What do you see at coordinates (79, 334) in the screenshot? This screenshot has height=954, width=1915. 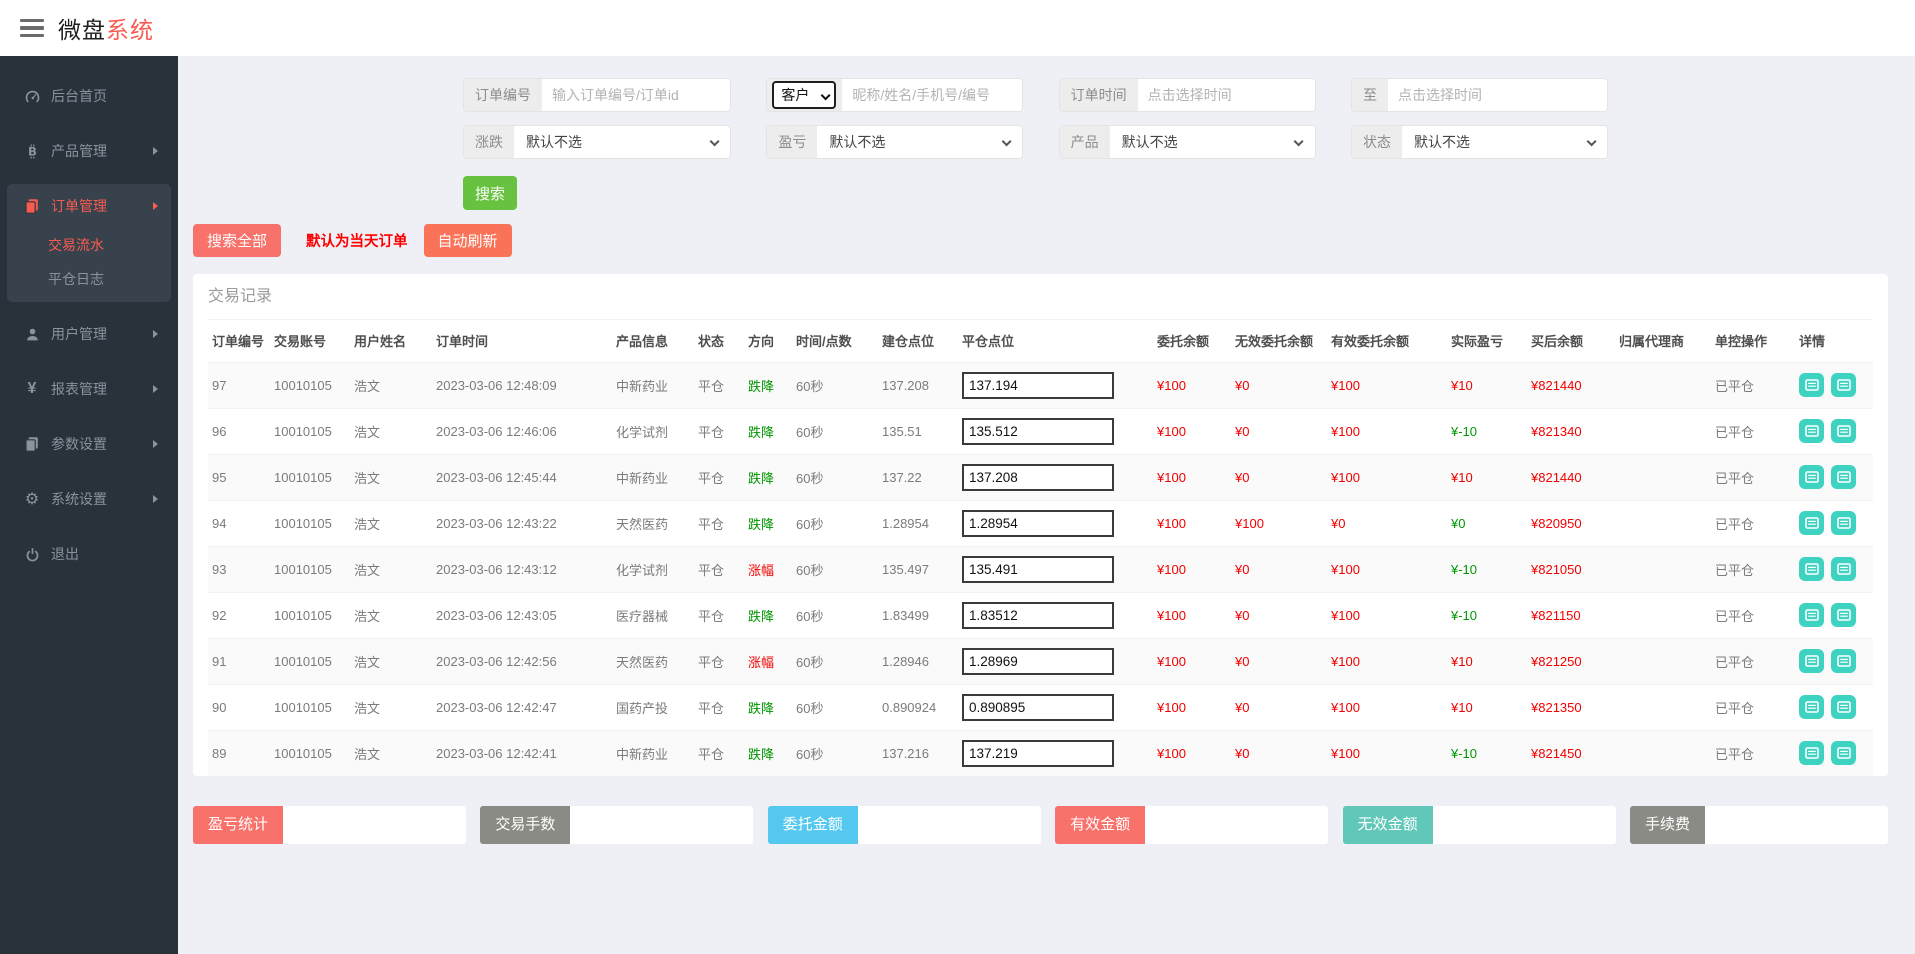 I see `sidebar-item-label: 用户管理` at bounding box center [79, 334].